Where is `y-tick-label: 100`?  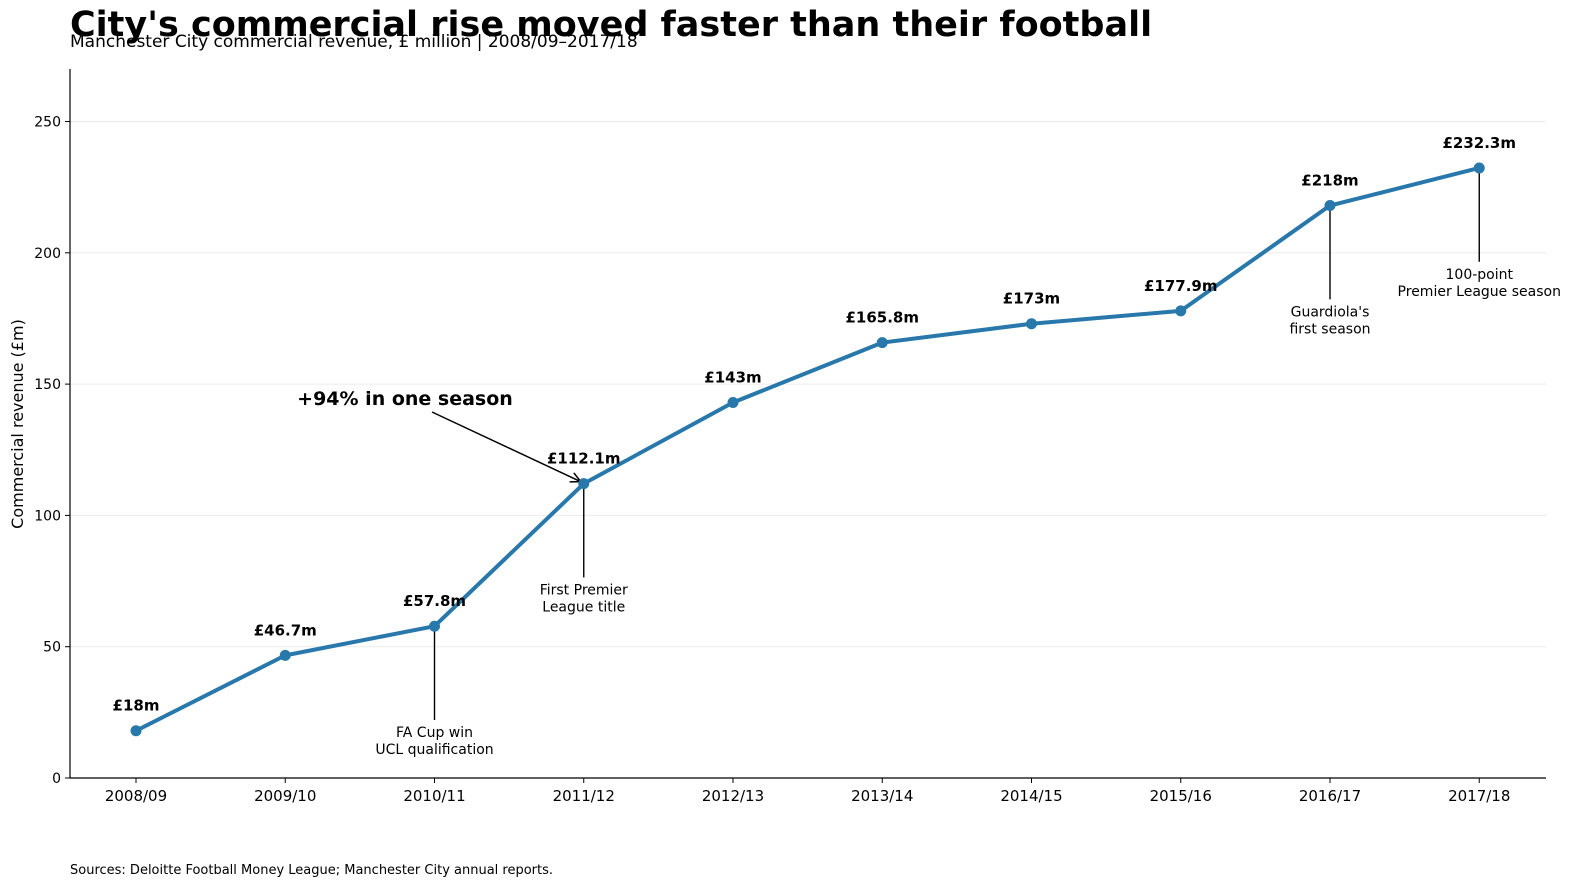 y-tick-label: 100 is located at coordinates (47, 516).